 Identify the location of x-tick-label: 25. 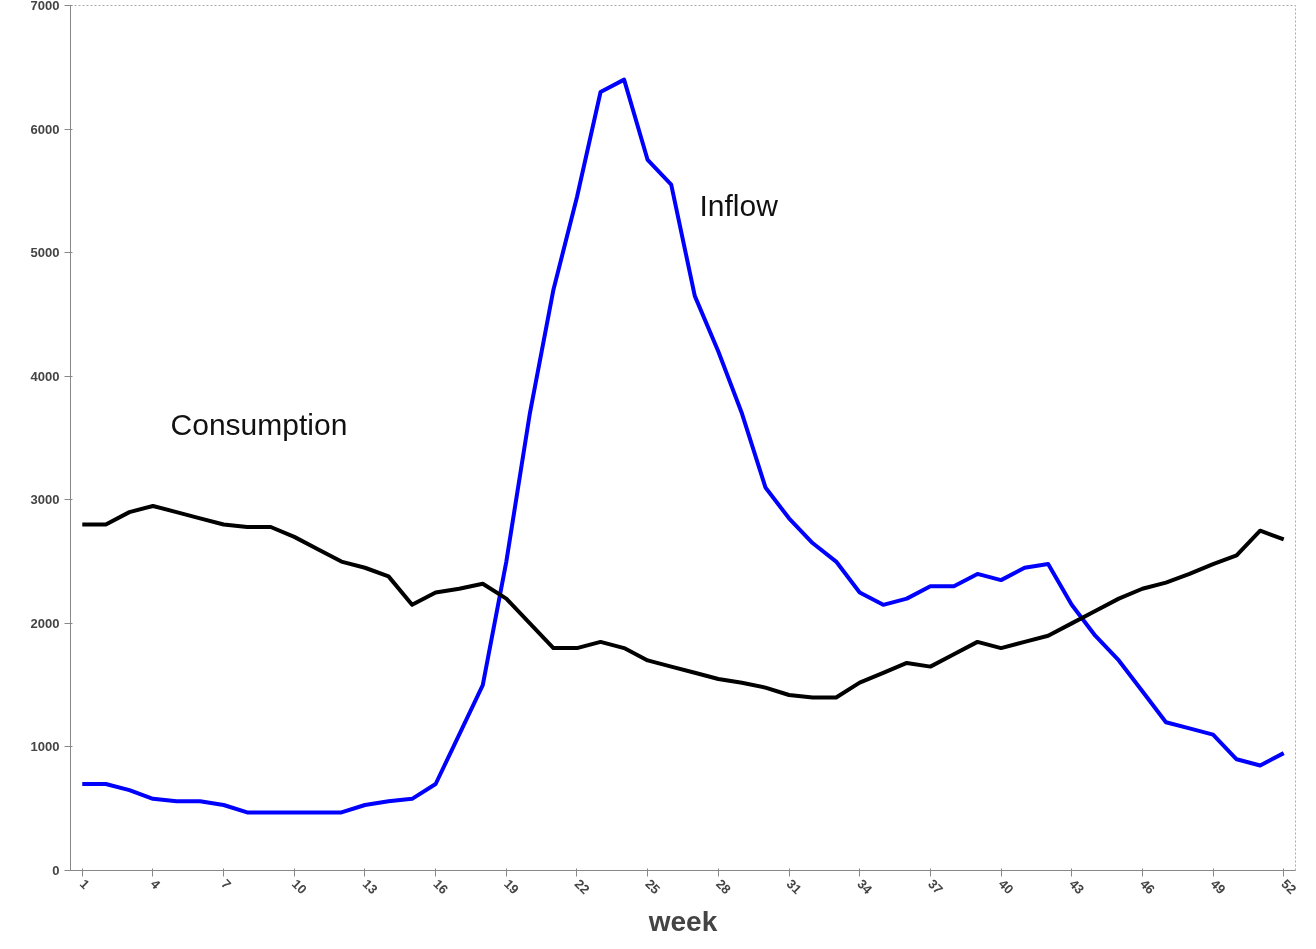
(653, 887).